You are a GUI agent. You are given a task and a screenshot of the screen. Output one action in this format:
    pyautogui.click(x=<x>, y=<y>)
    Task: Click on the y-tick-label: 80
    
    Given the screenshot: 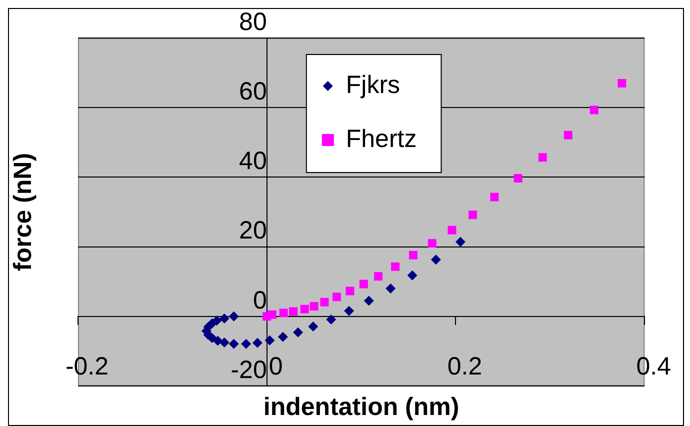 What is the action you would take?
    pyautogui.click(x=253, y=22)
    